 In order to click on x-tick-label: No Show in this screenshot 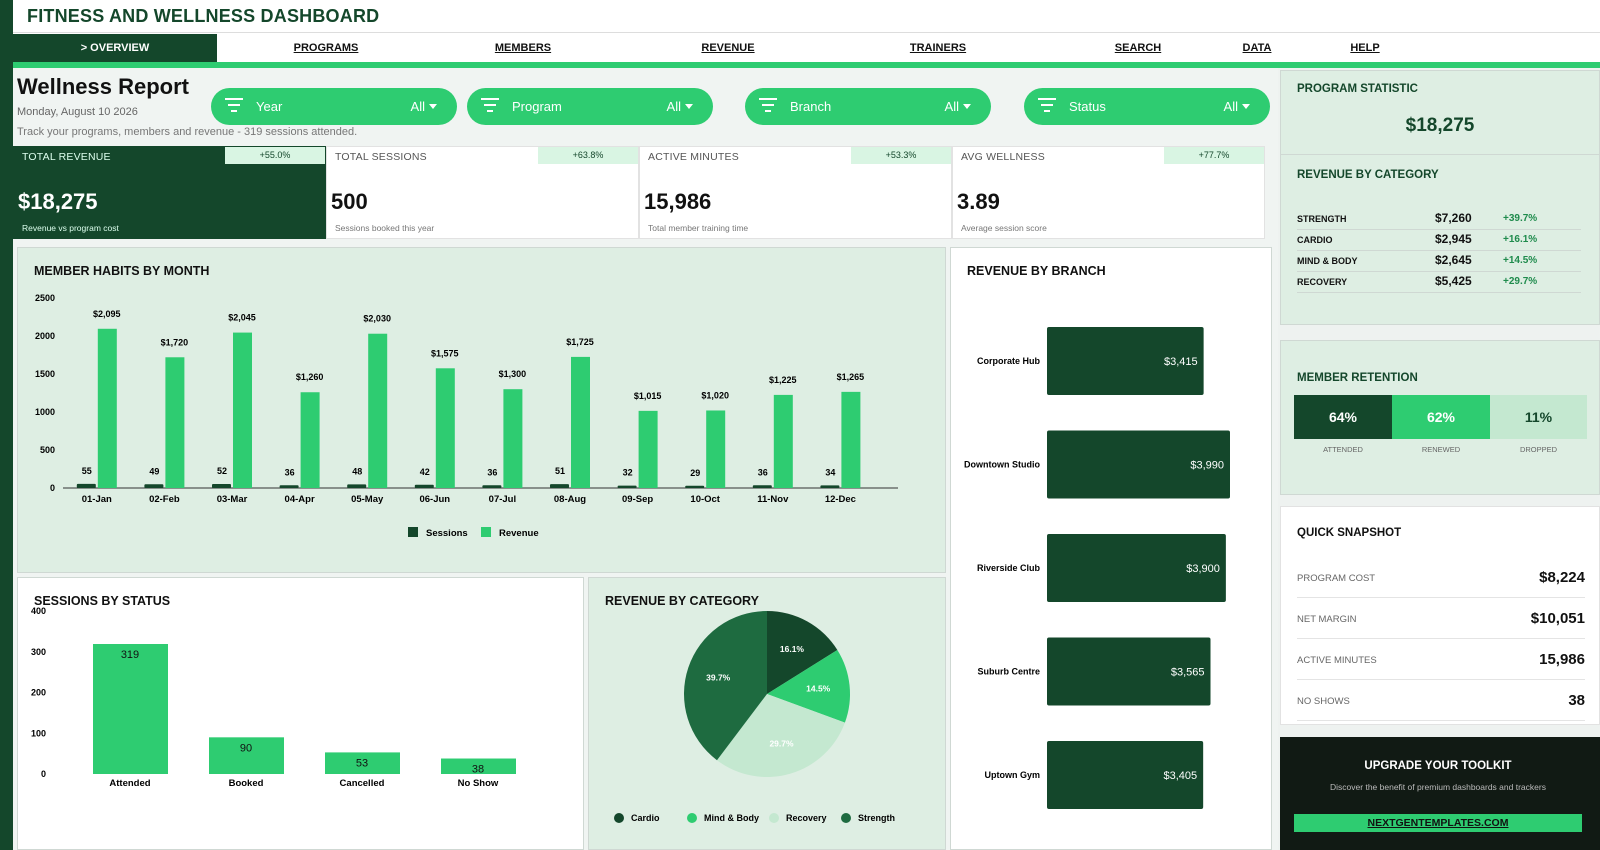, I will do `click(478, 783)`.